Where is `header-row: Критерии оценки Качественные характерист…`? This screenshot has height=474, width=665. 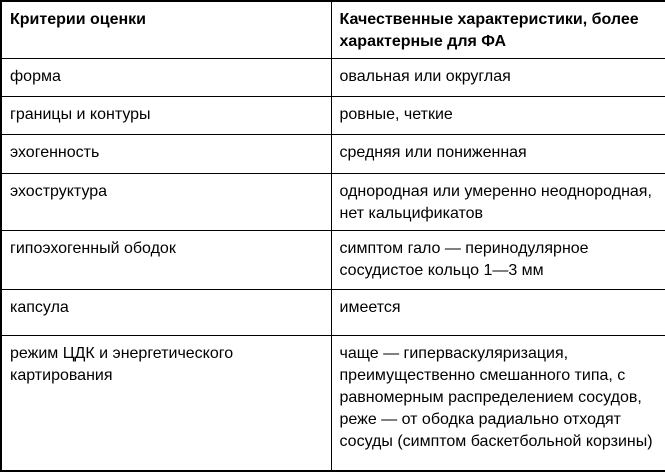
header-row: Критерии оценки Качественные характерист… is located at coordinates (332, 29).